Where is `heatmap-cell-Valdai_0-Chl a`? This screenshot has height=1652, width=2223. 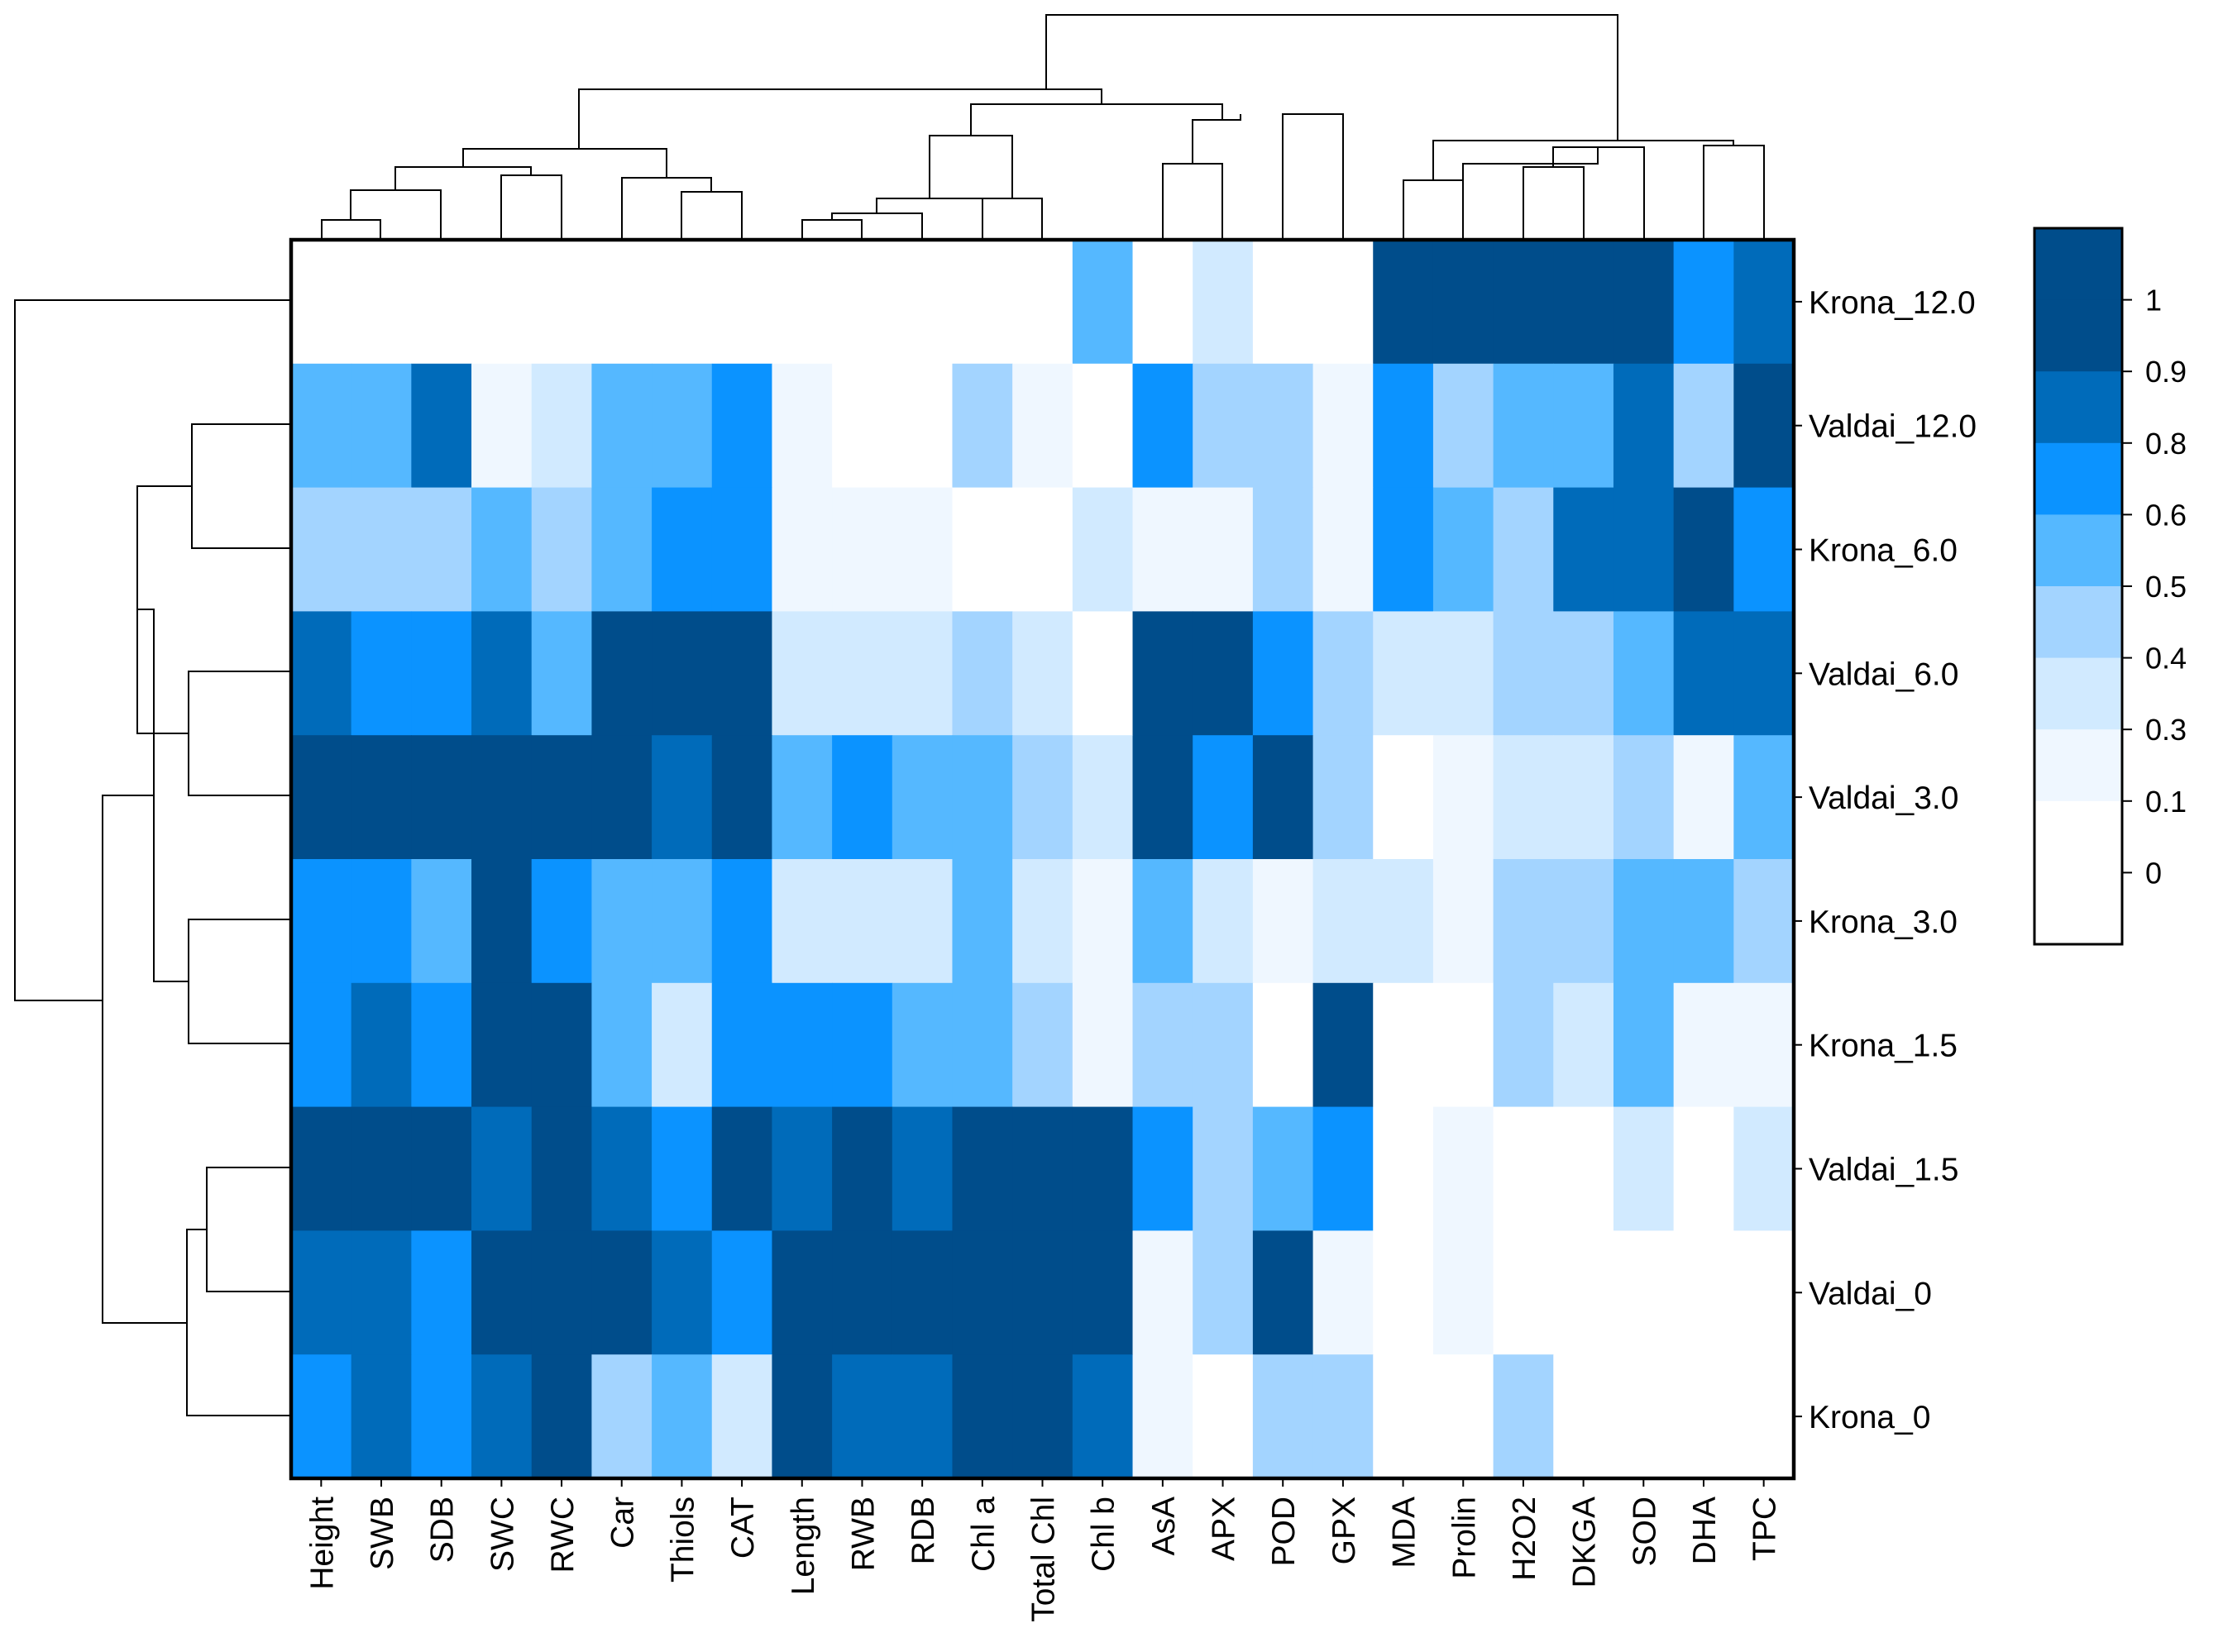 heatmap-cell-Valdai_0-Chl a is located at coordinates (982, 1292).